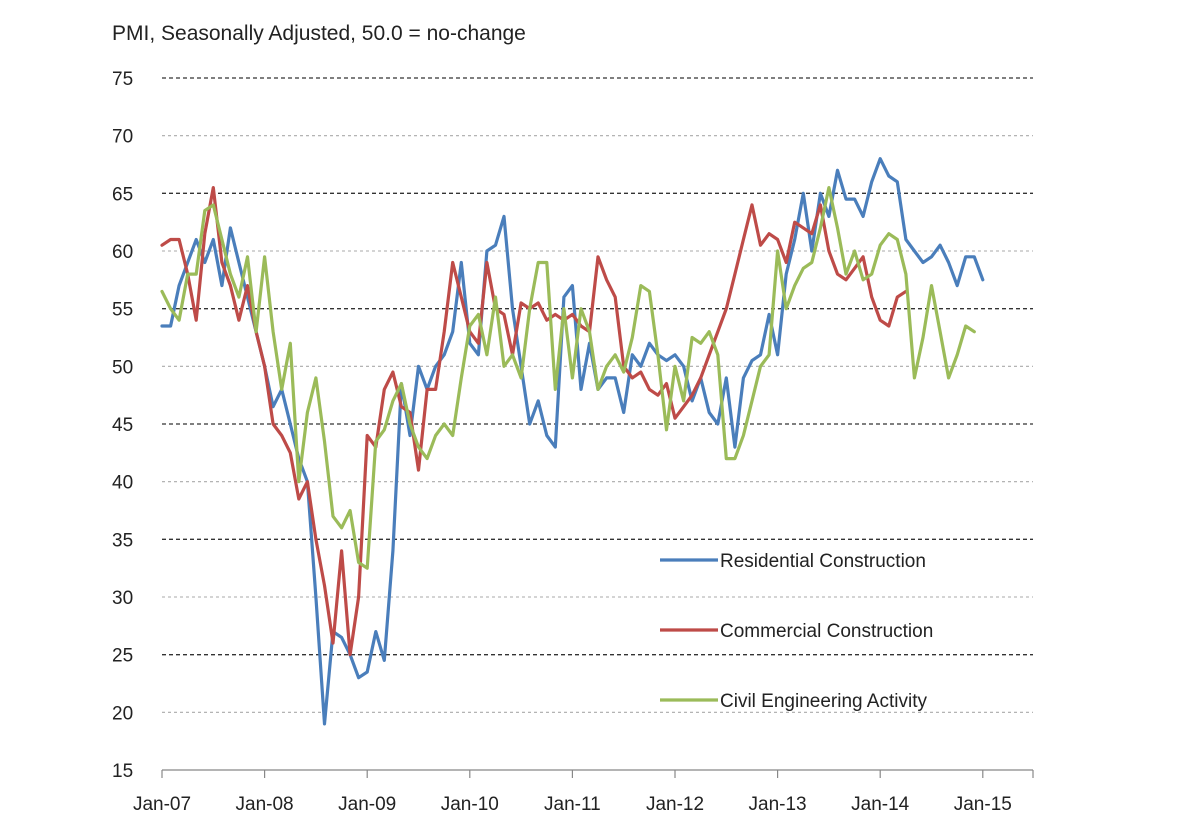 The height and width of the screenshot is (828, 1200). Describe the element at coordinates (122, 425) in the screenshot. I see `y-tick-label: 45` at that location.